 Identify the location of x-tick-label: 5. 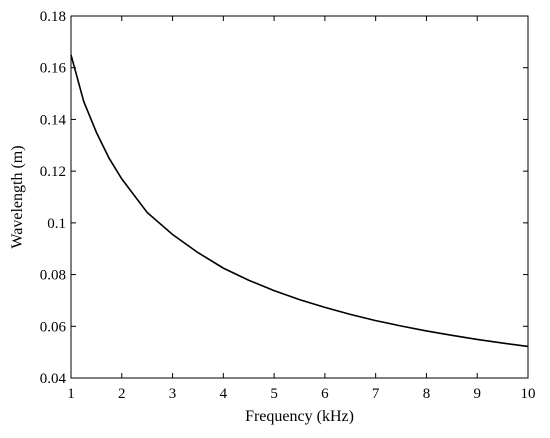
(274, 394).